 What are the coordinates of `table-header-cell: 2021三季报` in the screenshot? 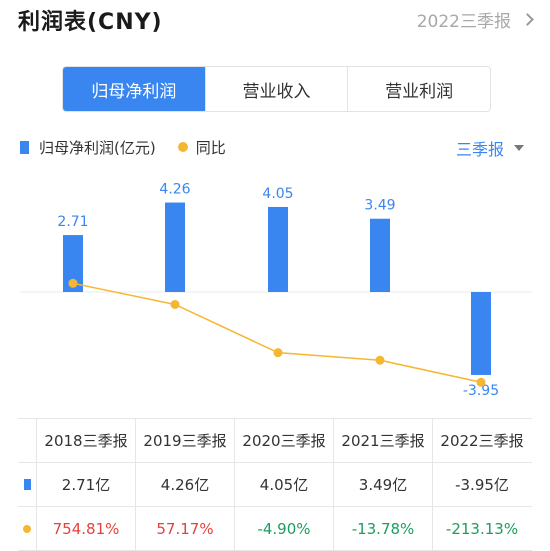 It's located at (382, 440).